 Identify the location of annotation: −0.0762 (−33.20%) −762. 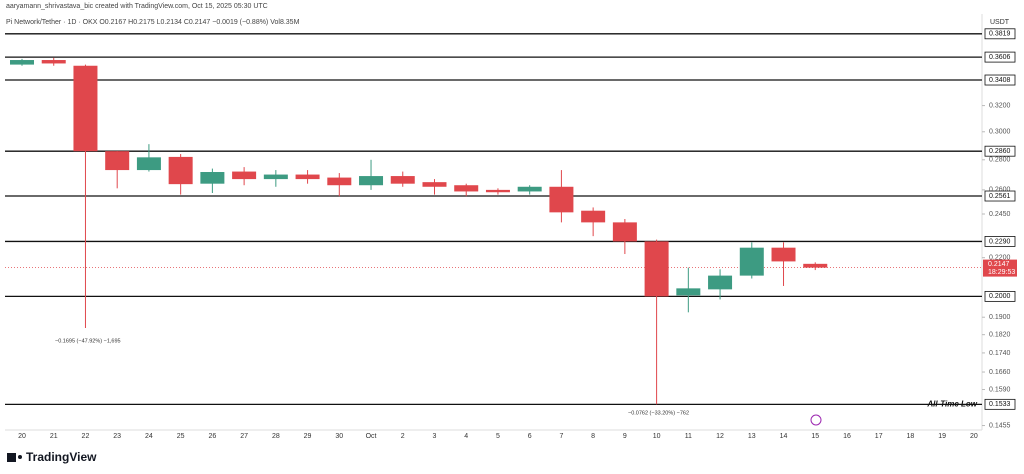
(658, 413).